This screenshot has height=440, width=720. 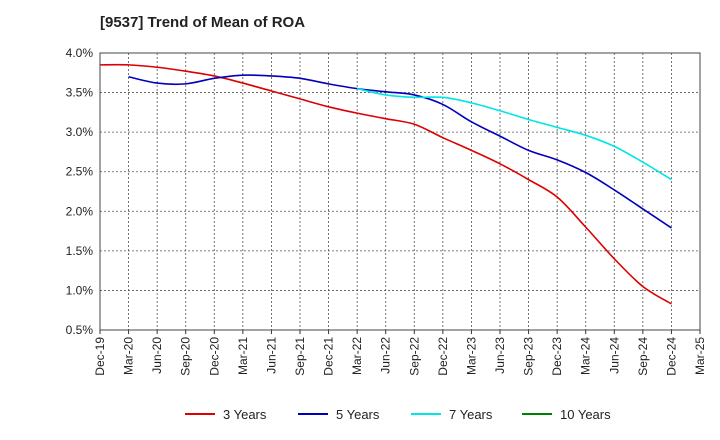 What do you see at coordinates (500, 355) in the screenshot?
I see `x-tick-label: Jun-23` at bounding box center [500, 355].